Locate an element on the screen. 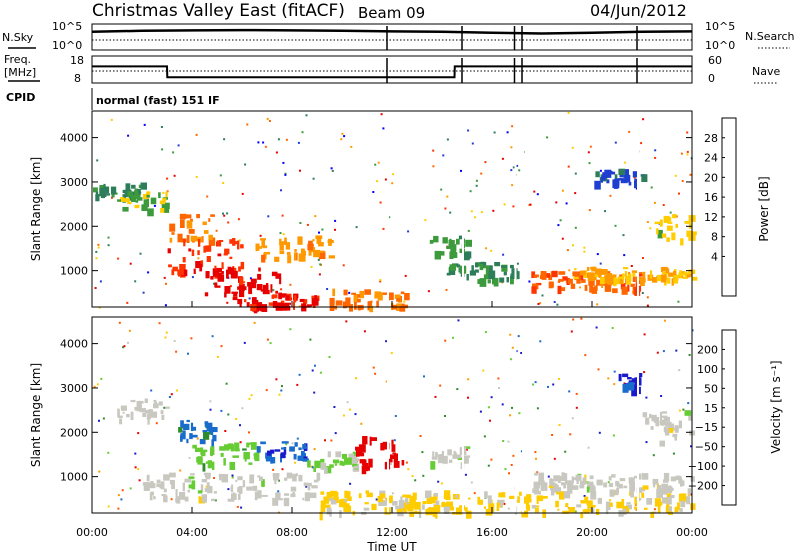 Image resolution: width=800 pixels, height=554 pixels. nsky-panel is located at coordinates (392, 37).